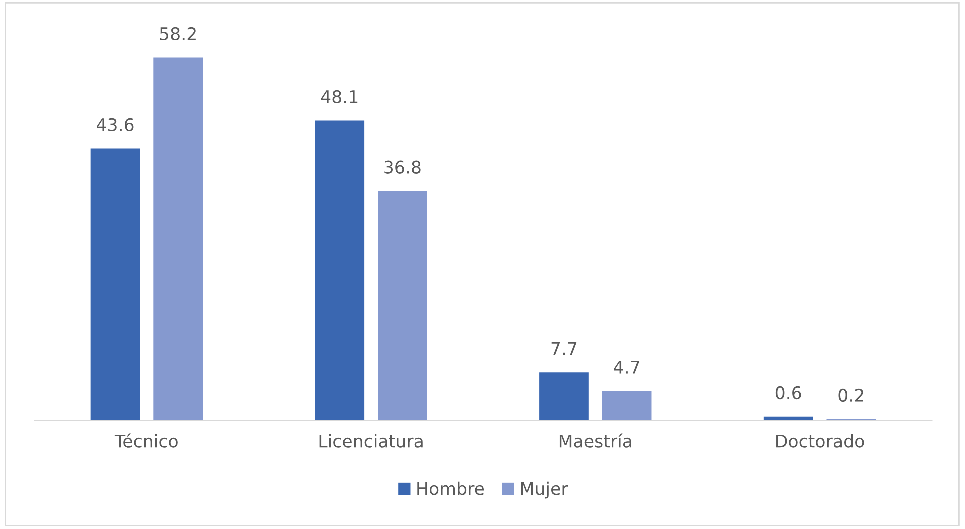 This screenshot has height=529, width=965. I want to click on x-tick-label: Maestría, so click(596, 441).